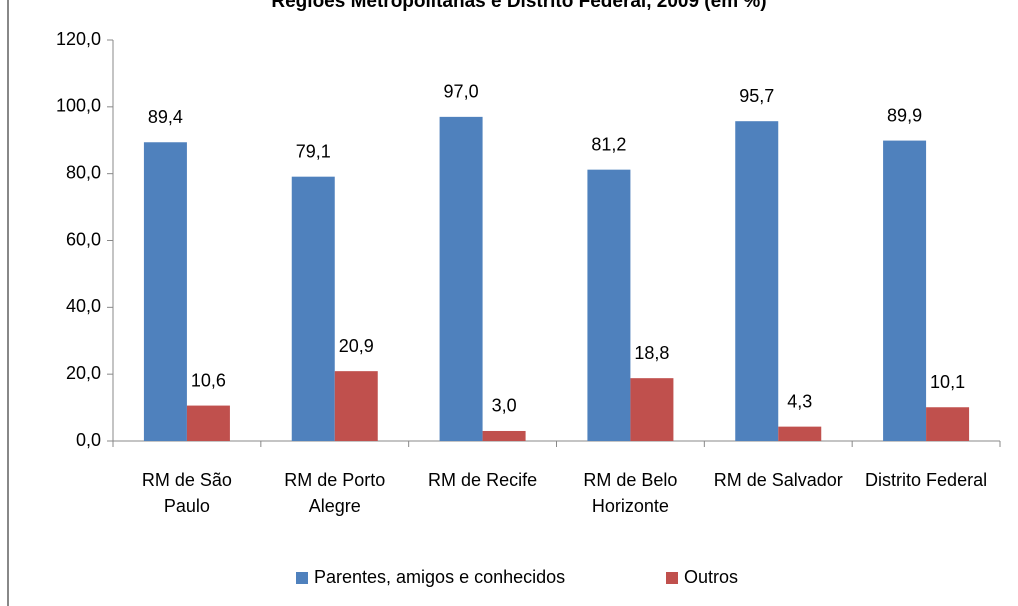 The width and height of the screenshot is (1018, 606). I want to click on value-label: 10,6, so click(208, 380).